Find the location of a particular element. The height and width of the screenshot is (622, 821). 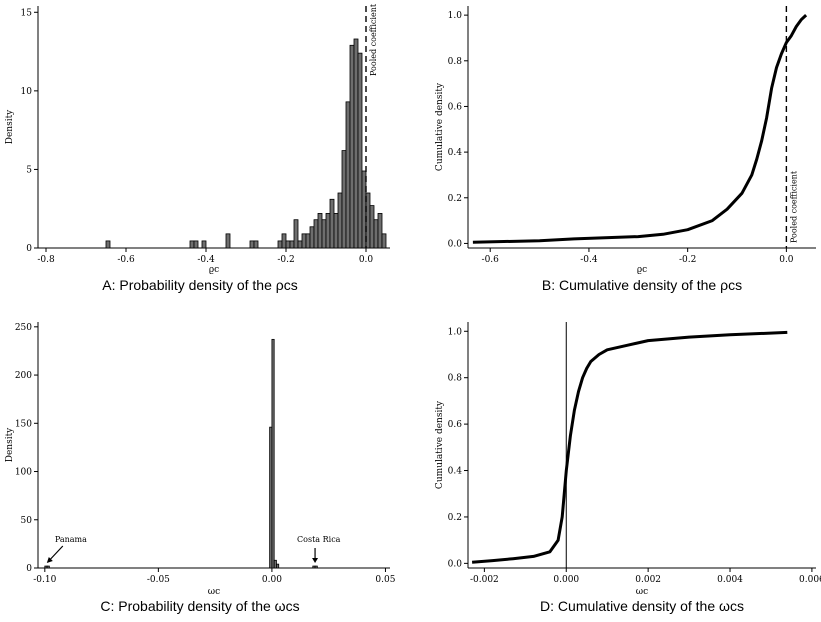

panel-title: C: Probability density of the ωcs is located at coordinates (199, 606).